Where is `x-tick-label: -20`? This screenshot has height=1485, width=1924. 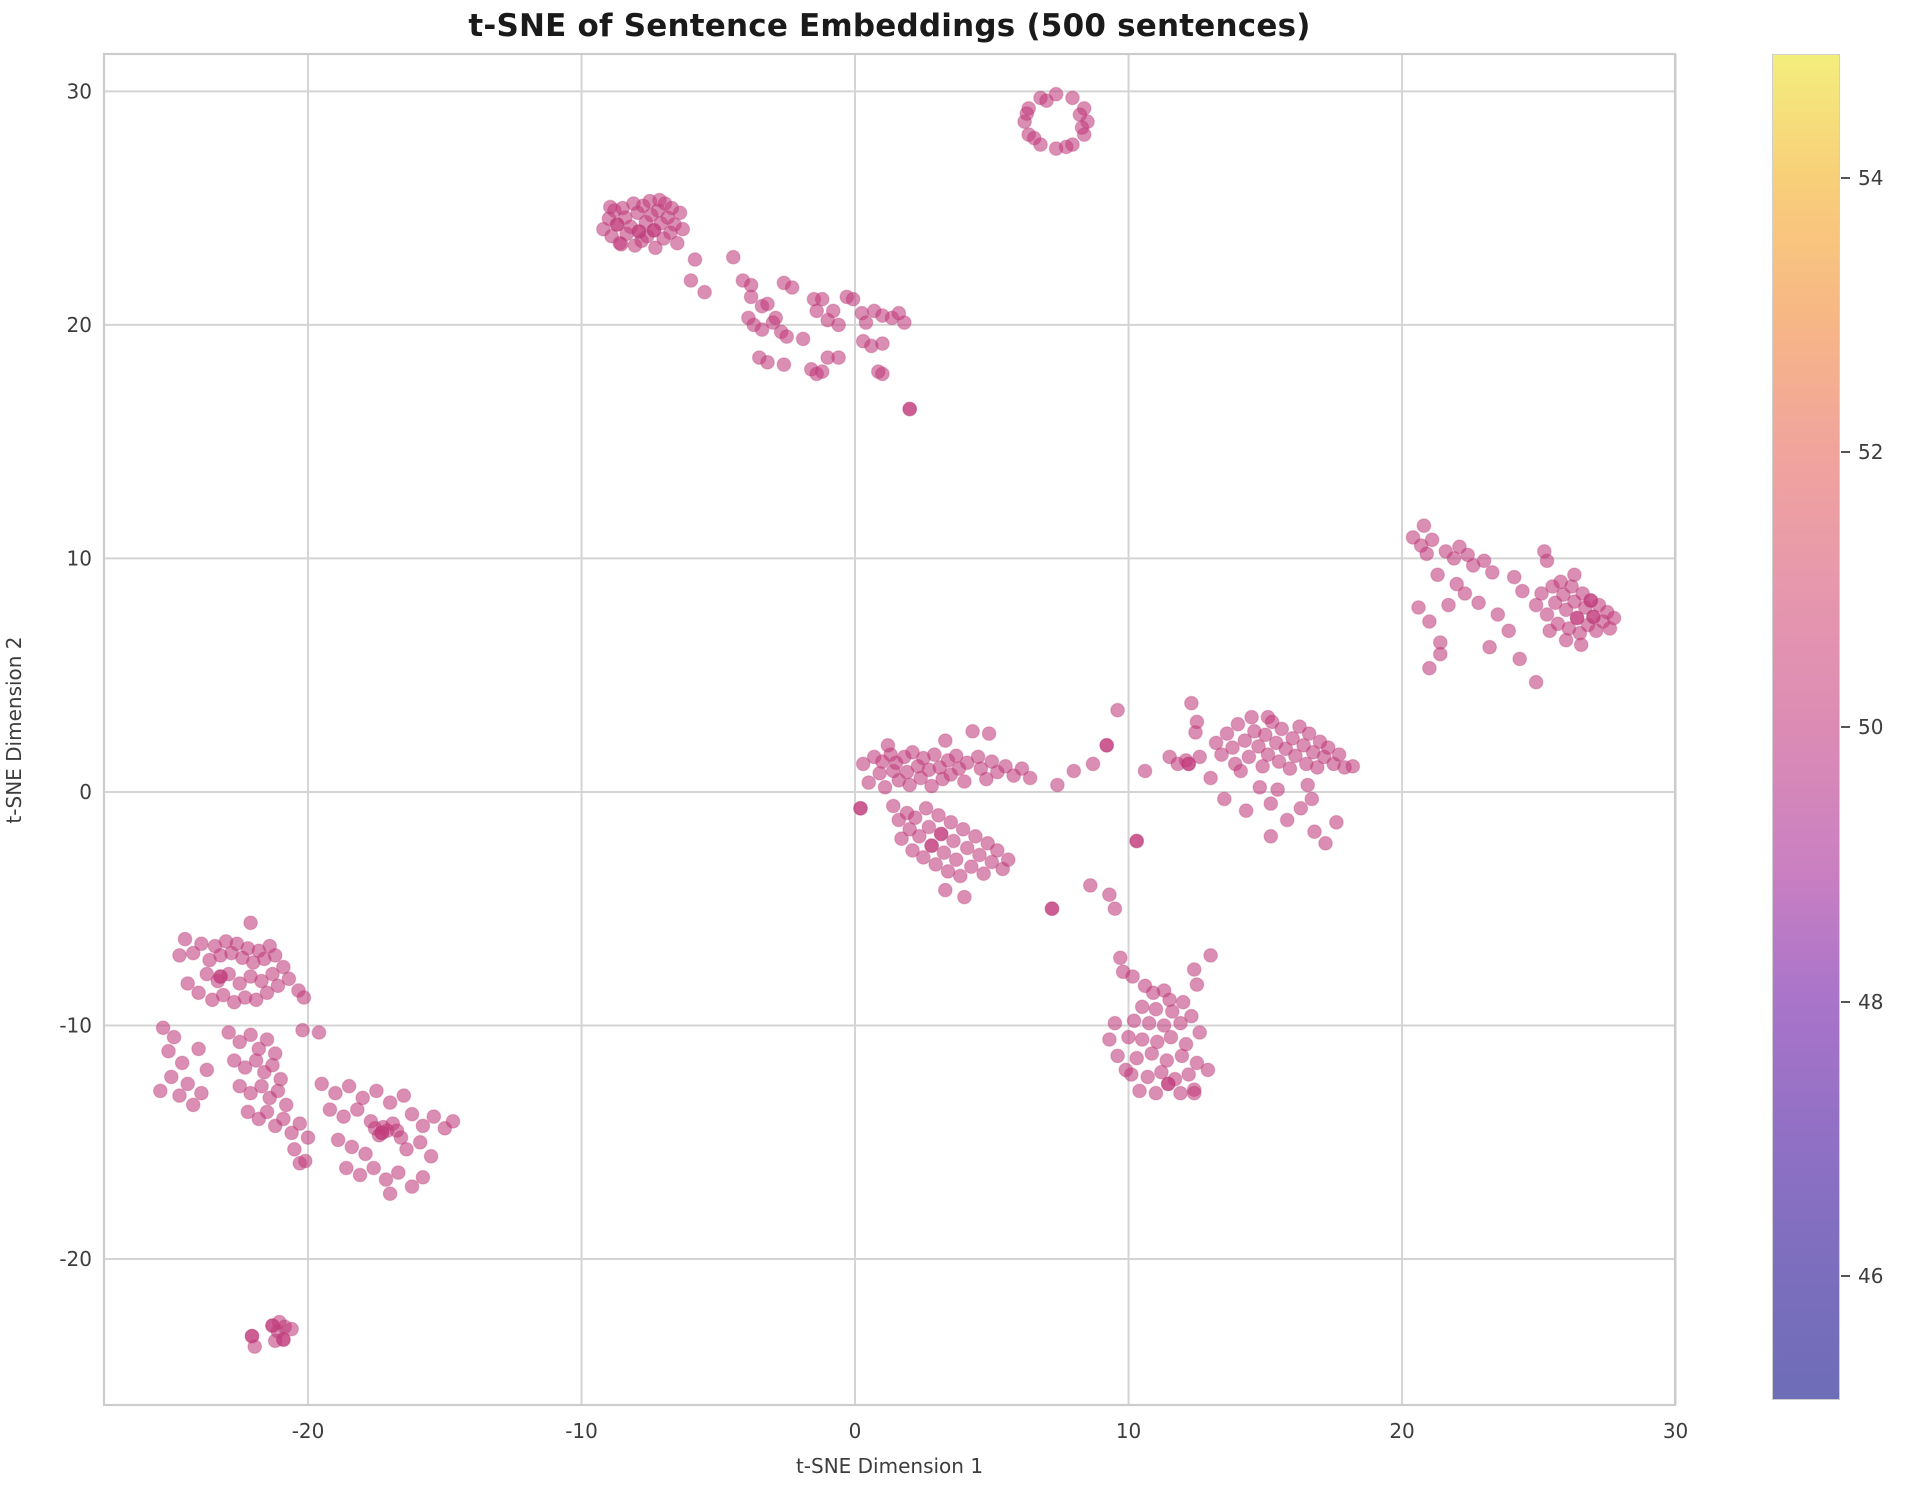
x-tick-label: -20 is located at coordinates (308, 1431).